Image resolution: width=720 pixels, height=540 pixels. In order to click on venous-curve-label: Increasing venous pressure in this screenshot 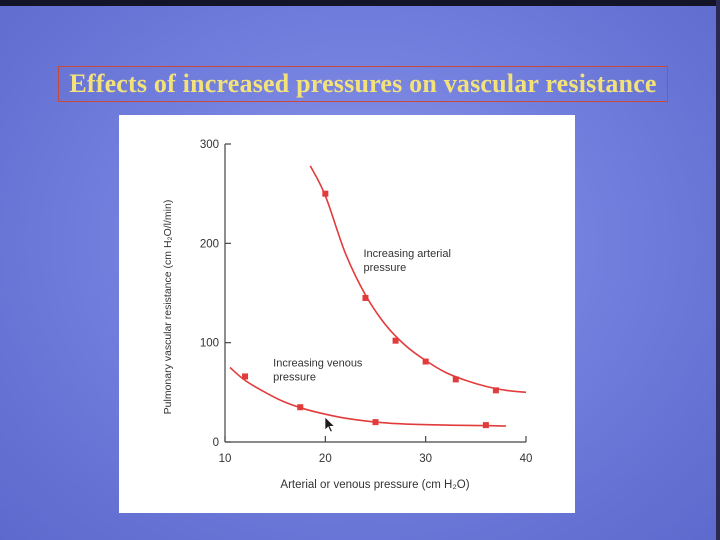, I will do `click(318, 371)`.